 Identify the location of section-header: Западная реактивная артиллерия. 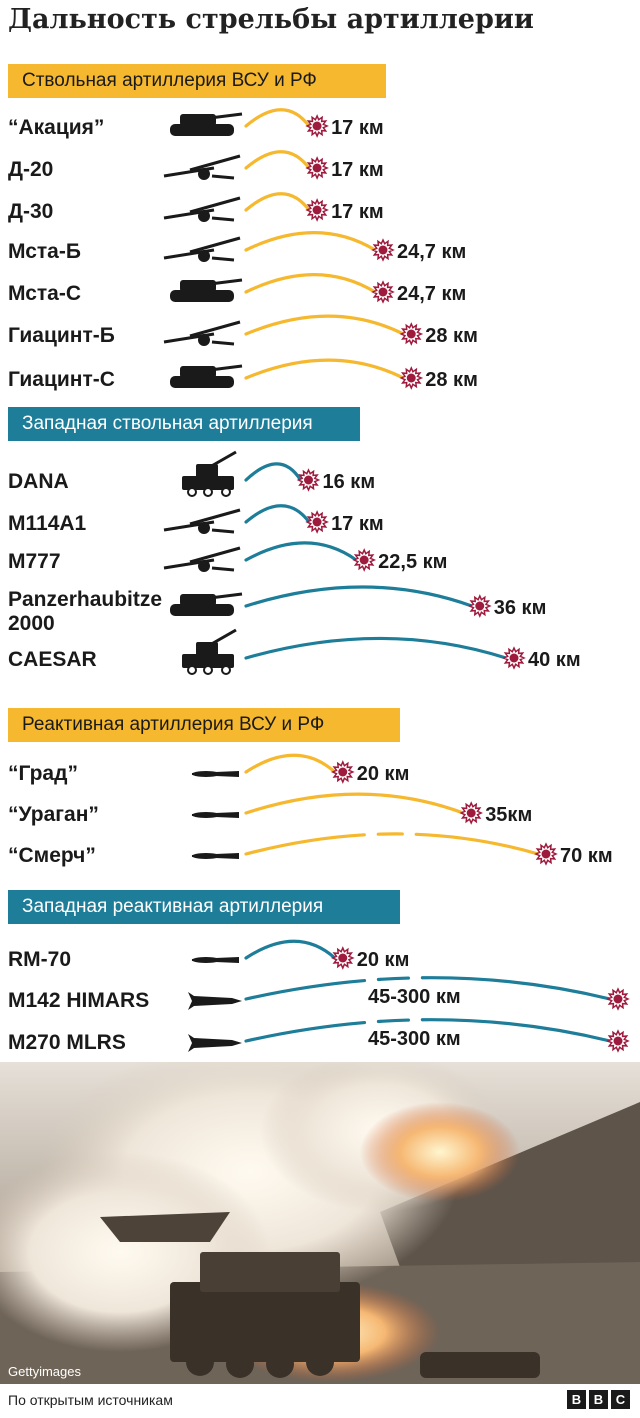
(204, 907).